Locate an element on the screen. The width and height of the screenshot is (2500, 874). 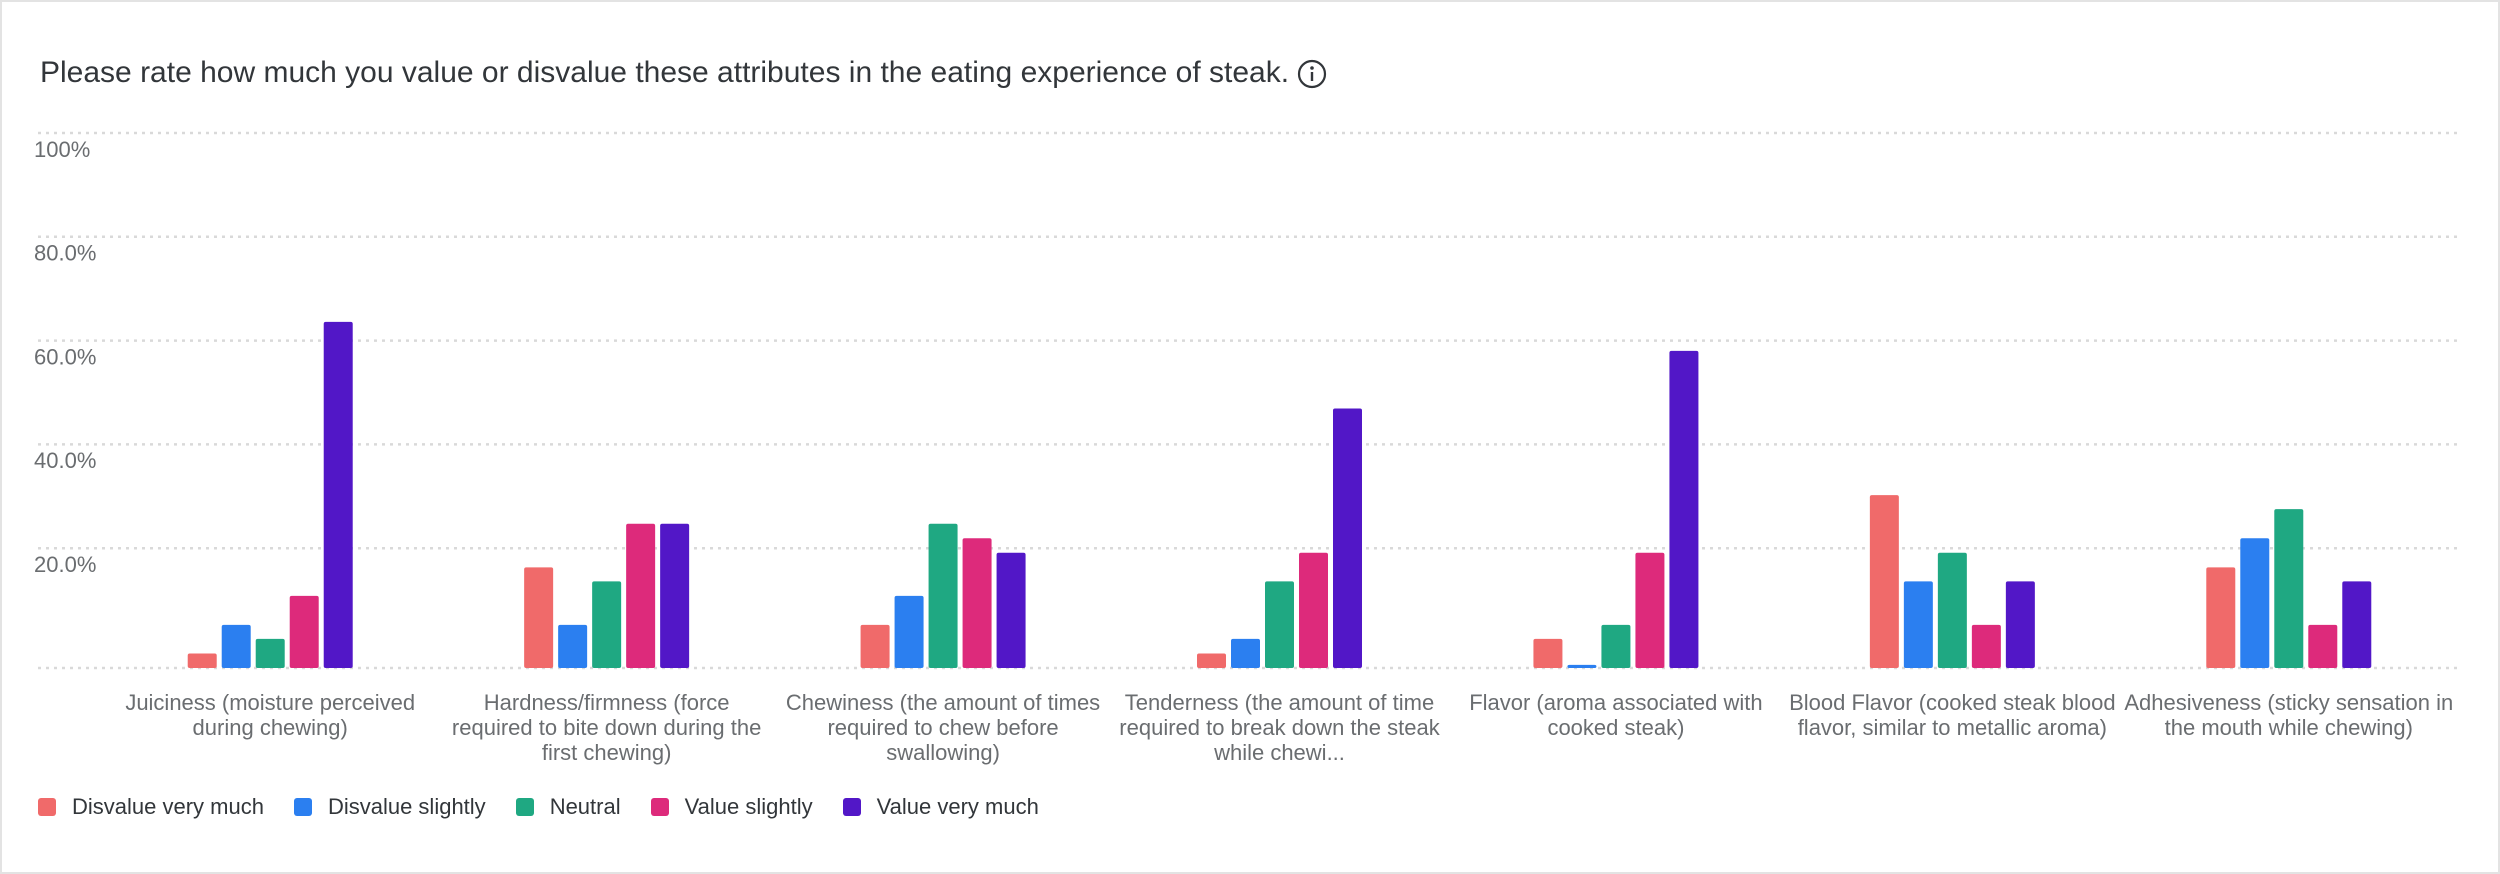
y-tick-label: 80.0% is located at coordinates (65, 253).